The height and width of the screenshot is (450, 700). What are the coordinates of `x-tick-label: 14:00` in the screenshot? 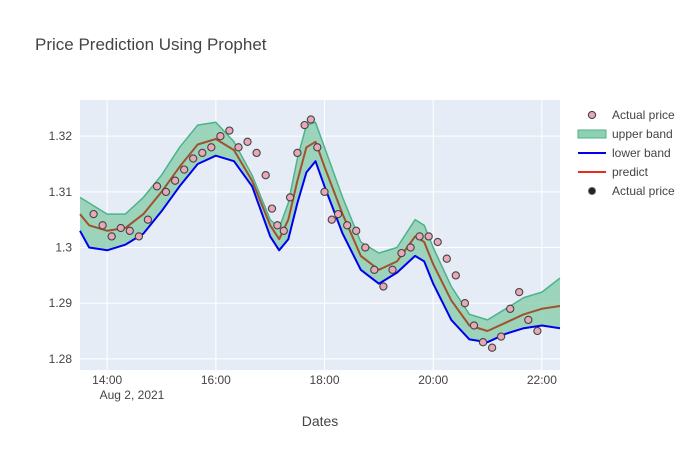 It's located at (107, 380).